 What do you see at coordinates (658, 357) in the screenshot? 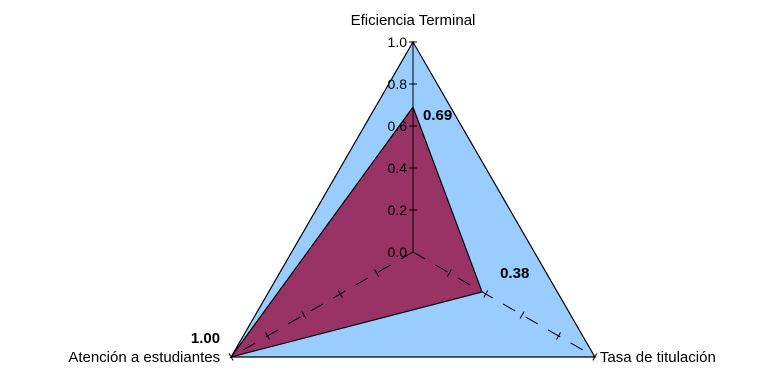
I see `axis-label-tasa-de-titulacion: Tasa de titulación` at bounding box center [658, 357].